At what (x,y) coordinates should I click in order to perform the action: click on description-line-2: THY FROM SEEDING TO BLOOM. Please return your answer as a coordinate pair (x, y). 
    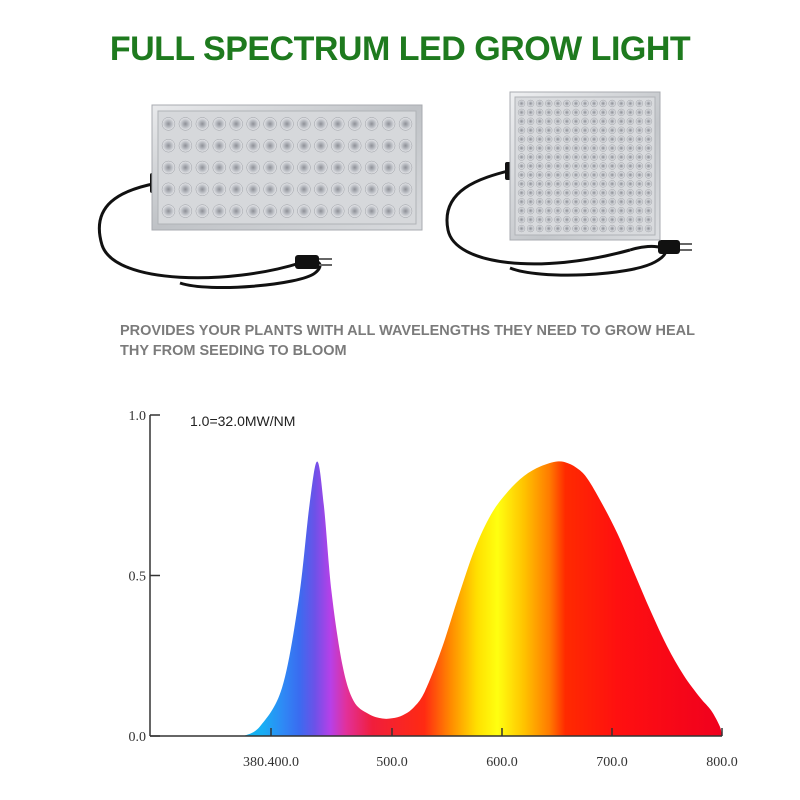
    Looking at the image, I should click on (233, 351).